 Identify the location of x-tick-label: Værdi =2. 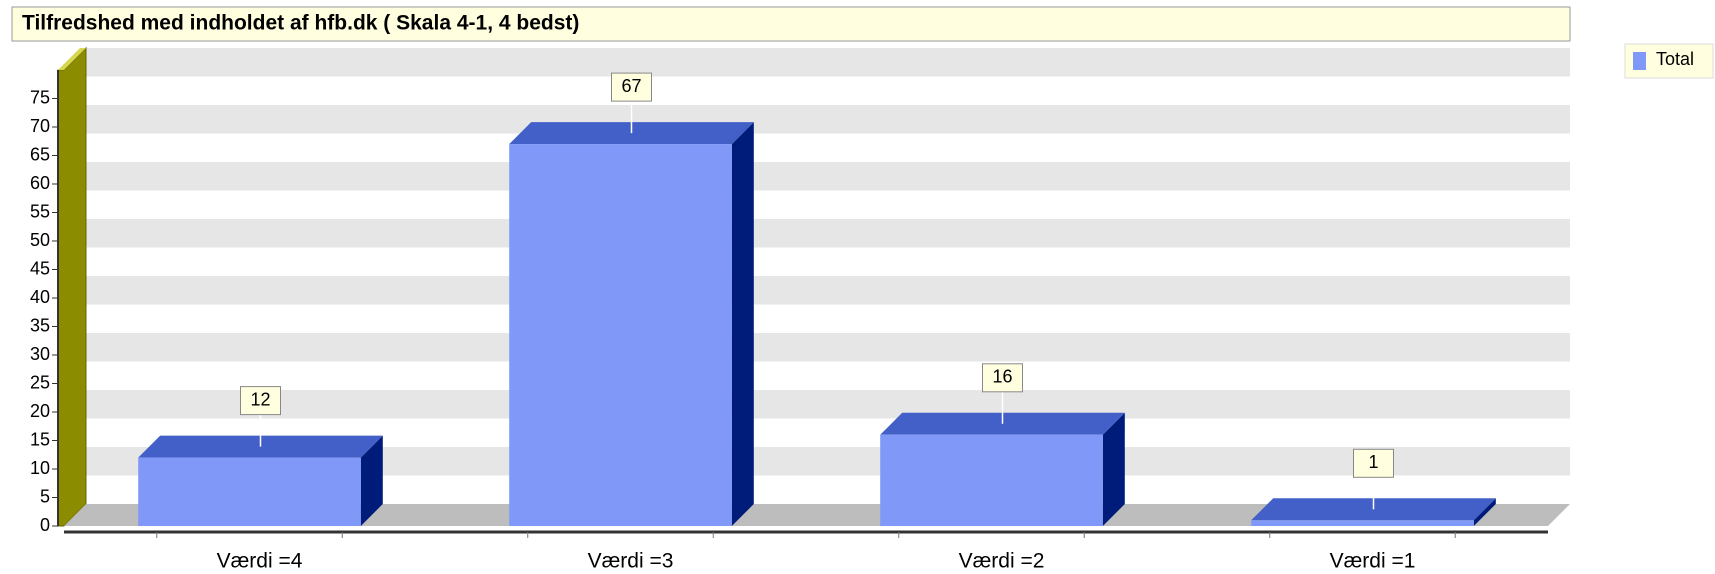
(1002, 561).